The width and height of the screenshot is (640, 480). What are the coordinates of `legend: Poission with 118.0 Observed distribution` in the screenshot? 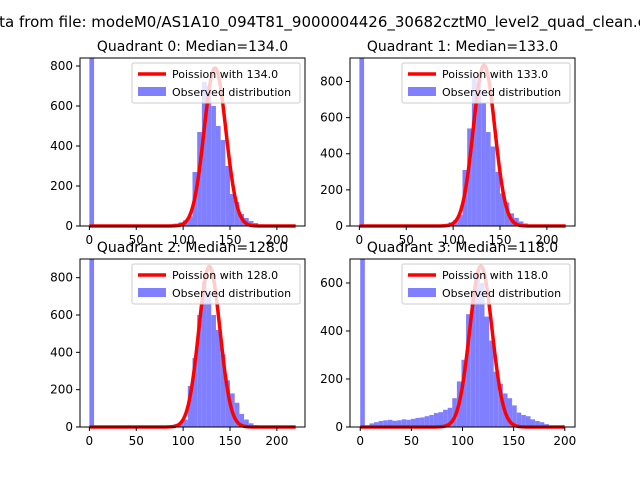 It's located at (486, 284).